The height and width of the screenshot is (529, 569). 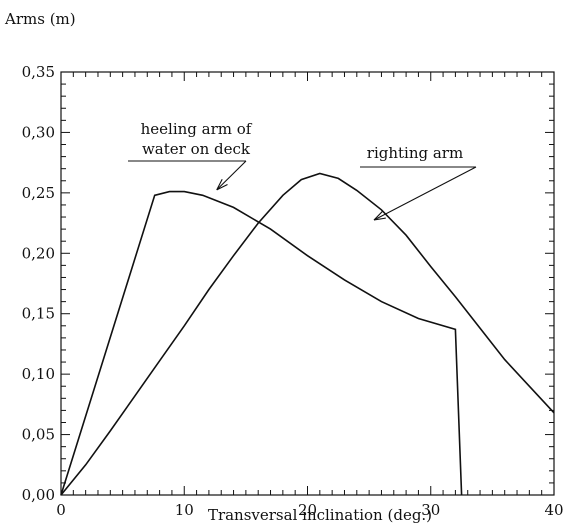 What do you see at coordinates (38, 374) in the screenshot?
I see `y-tick-label: 0,10` at bounding box center [38, 374].